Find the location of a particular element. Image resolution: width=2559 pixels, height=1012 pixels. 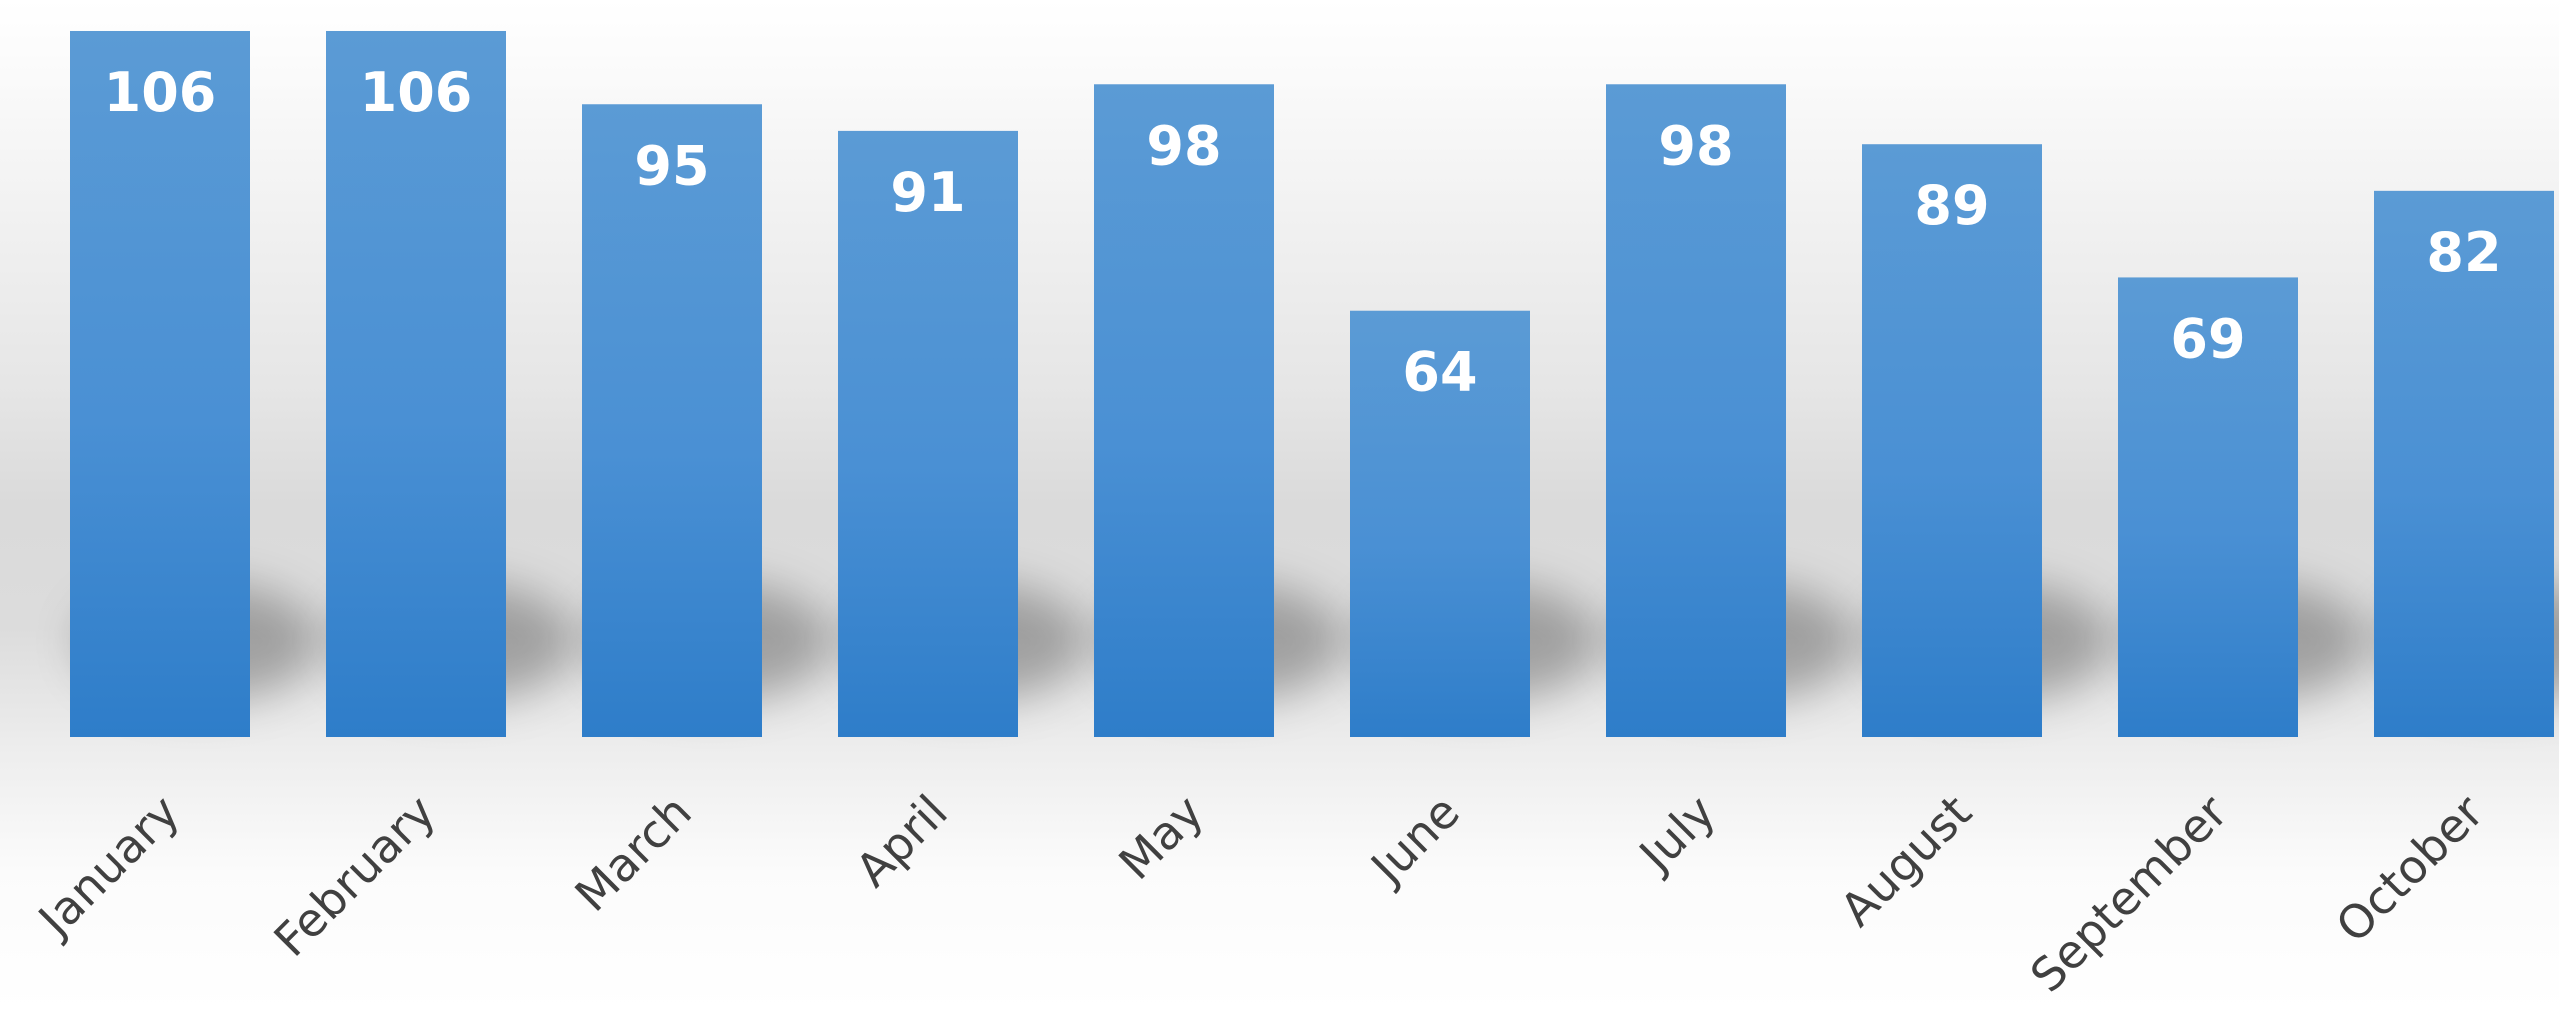

x-tick-label-may: May is located at coordinates (1160, 837).